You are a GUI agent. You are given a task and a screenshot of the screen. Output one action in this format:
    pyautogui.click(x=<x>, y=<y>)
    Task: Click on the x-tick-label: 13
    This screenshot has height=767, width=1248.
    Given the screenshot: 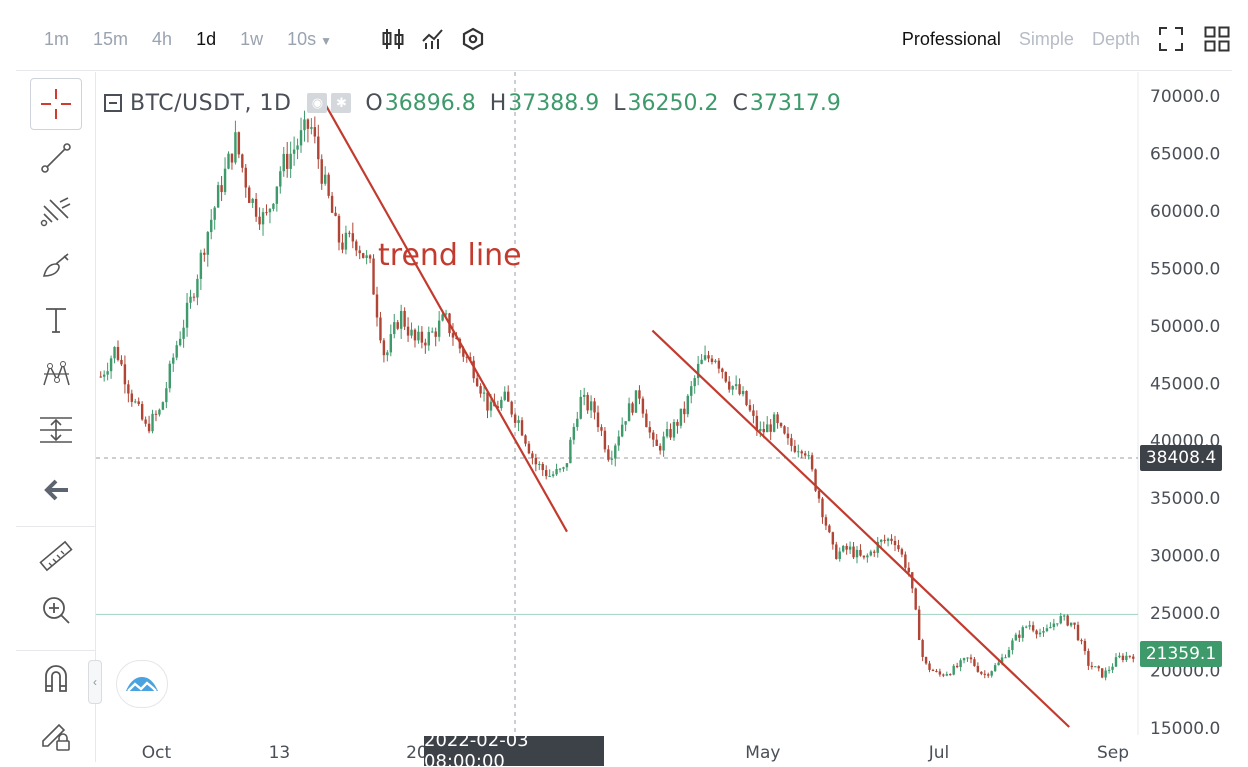 What is the action you would take?
    pyautogui.click(x=280, y=753)
    